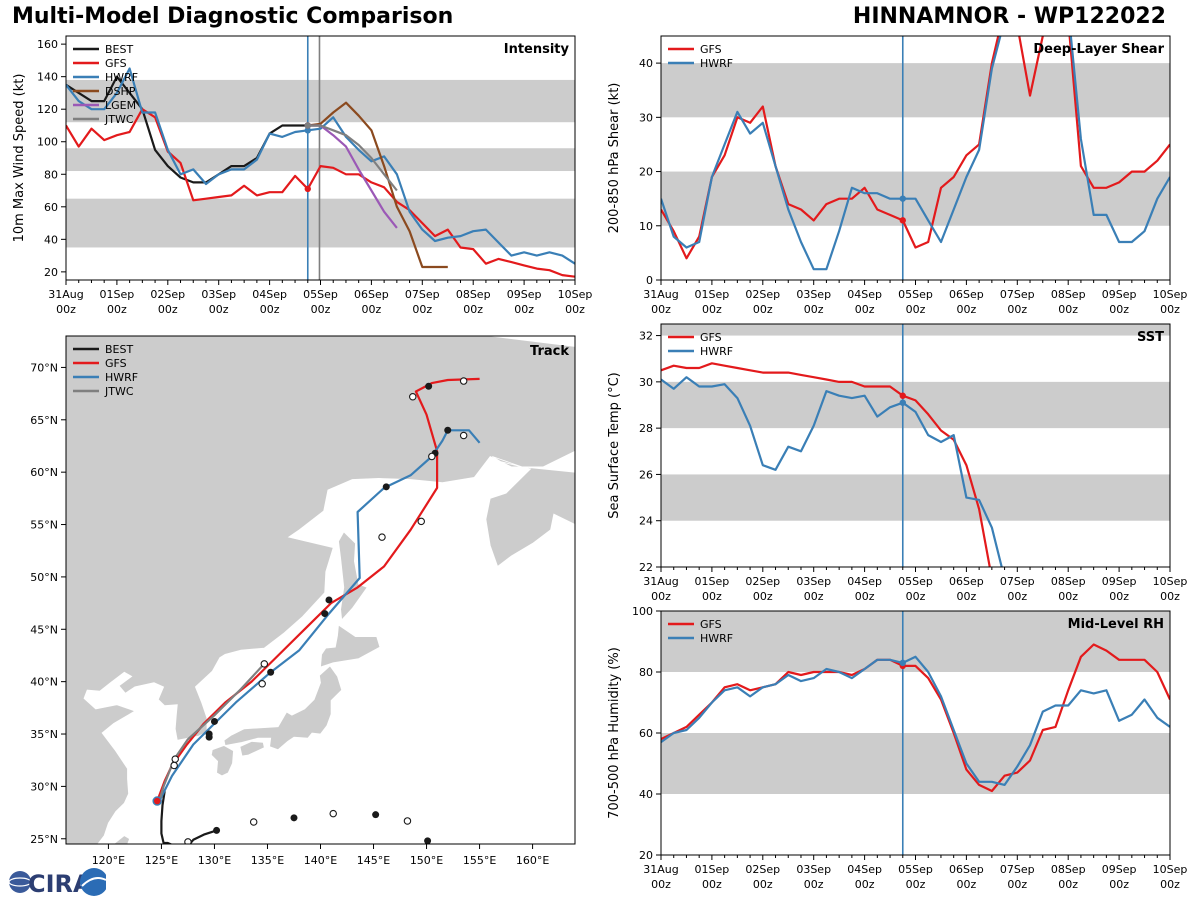 The height and width of the screenshot is (902, 1200). What do you see at coordinates (646, 336) in the screenshot?
I see `sst-ytick-label: 32` at bounding box center [646, 336].